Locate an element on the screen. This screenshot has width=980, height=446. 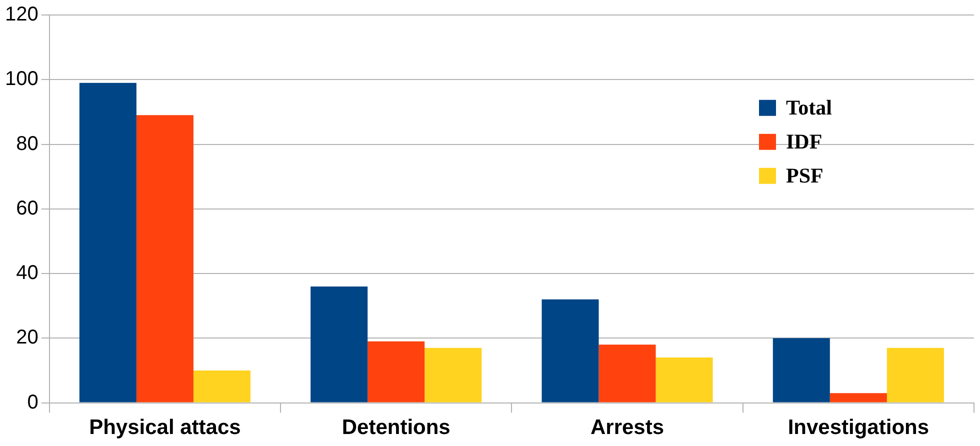
y-tick-label: 0 is located at coordinates (32, 402).